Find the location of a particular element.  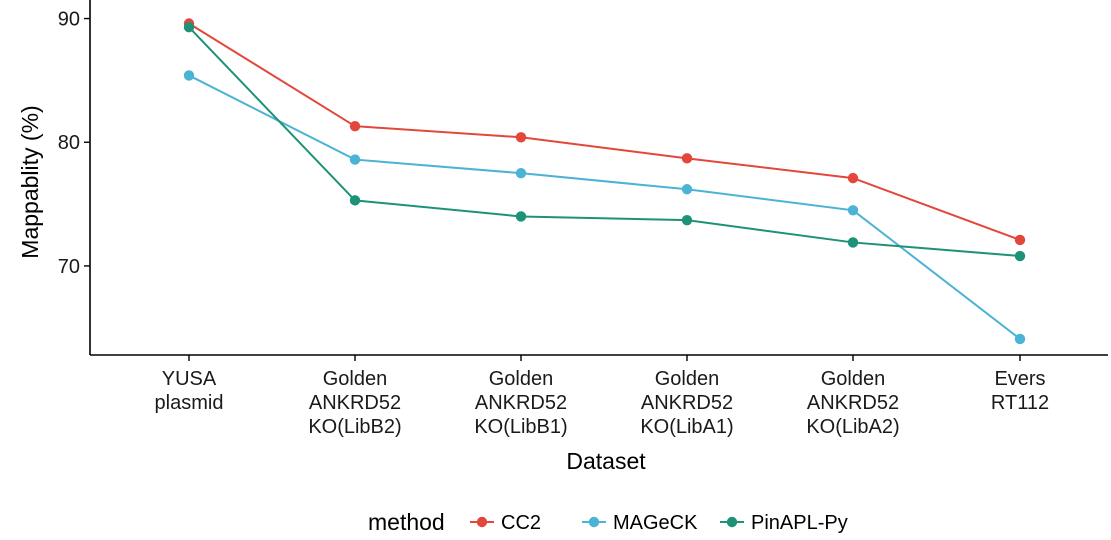

x-tick-label-line: KO(LibB2) is located at coordinates (354, 427).